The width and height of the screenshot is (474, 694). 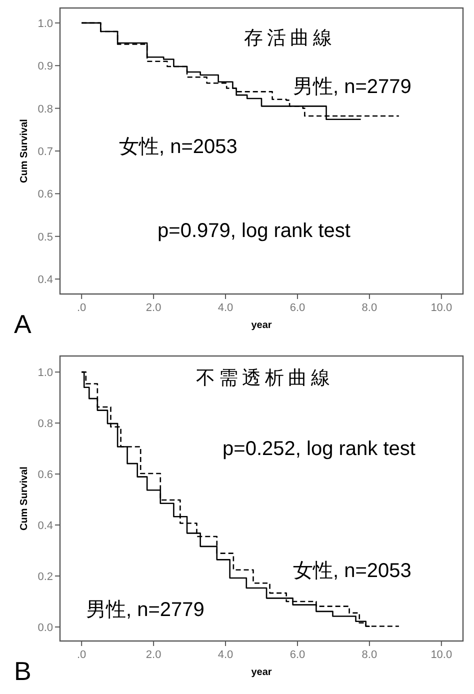 I want to click on text: B, so click(x=23, y=671).